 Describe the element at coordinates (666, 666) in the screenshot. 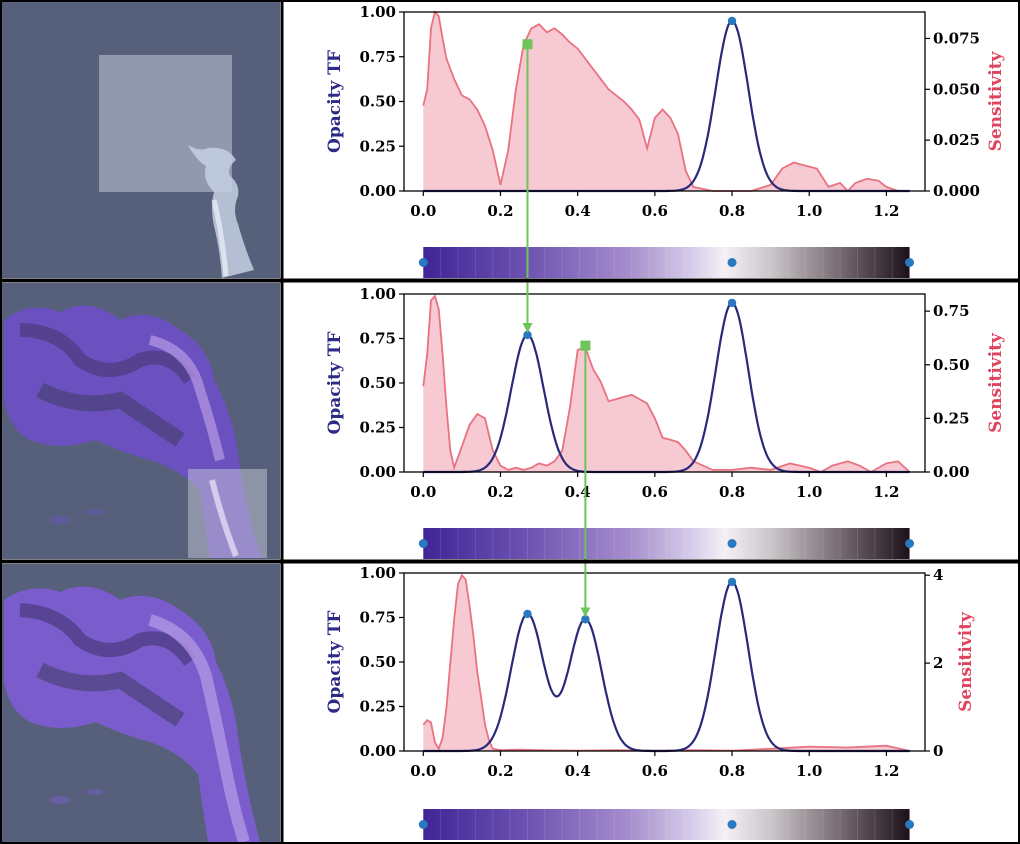

I see `opacity-tf-line` at that location.